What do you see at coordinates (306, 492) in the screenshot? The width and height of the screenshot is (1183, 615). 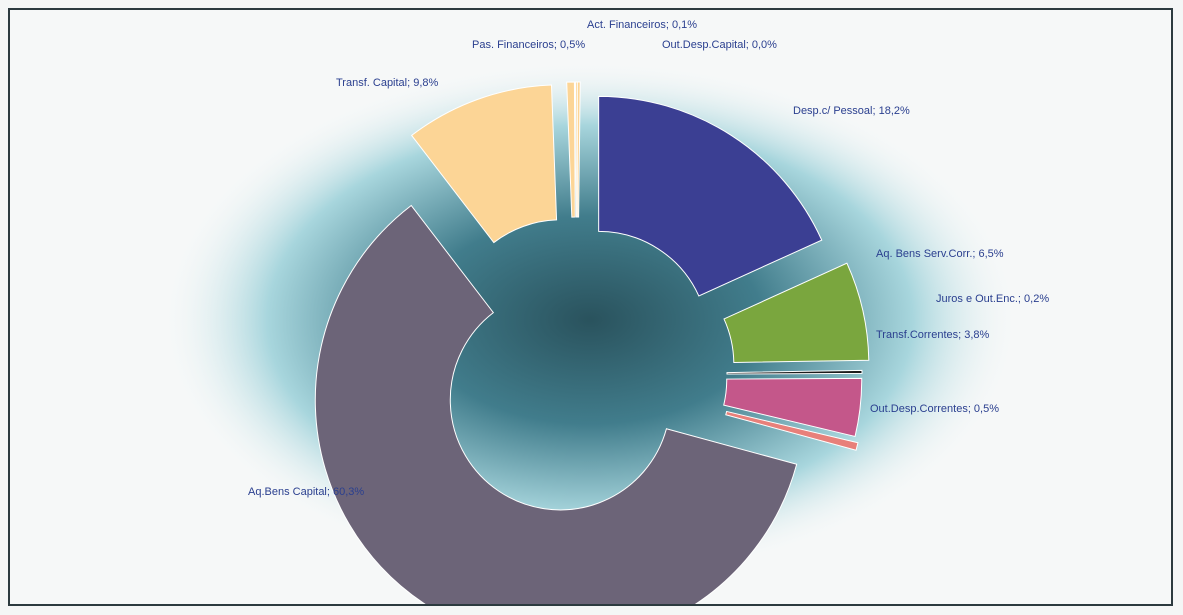 I see `label-aq-bens-capital: Aq.Bens Capital; 60,3%` at bounding box center [306, 492].